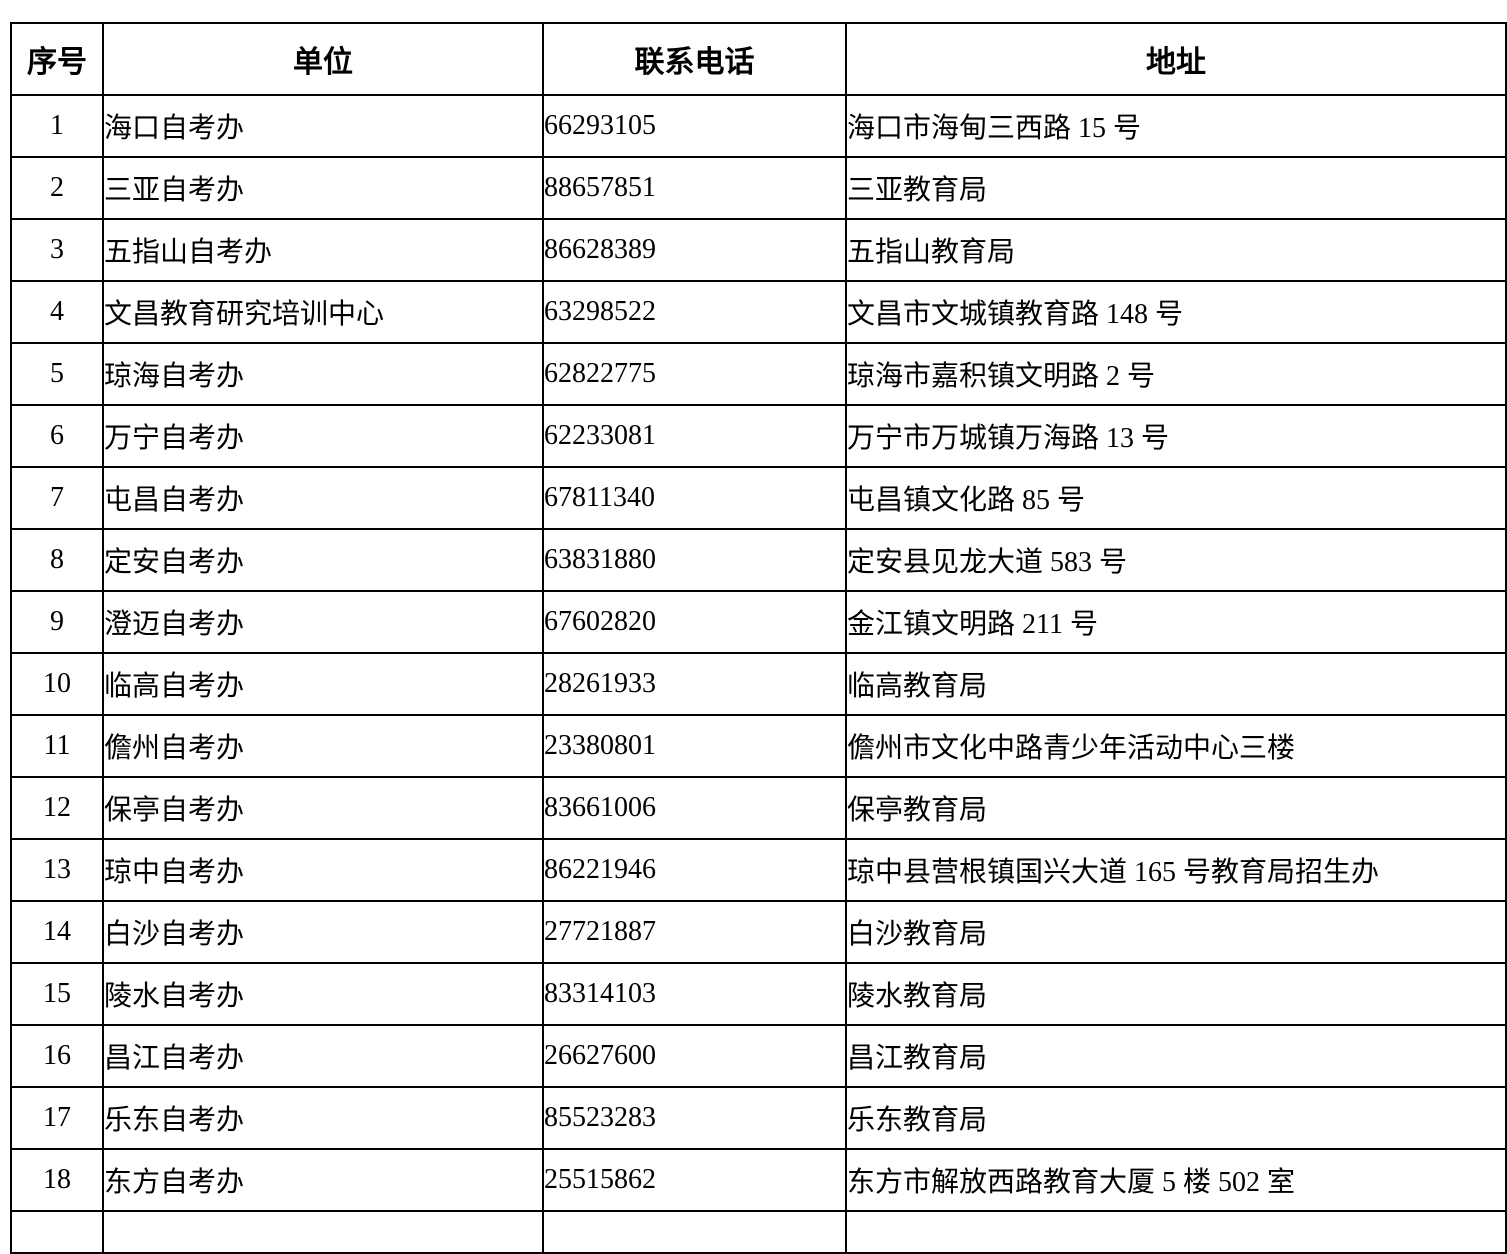 This screenshot has width=1507, height=1254. I want to click on cell-no: 15, so click(57, 994).